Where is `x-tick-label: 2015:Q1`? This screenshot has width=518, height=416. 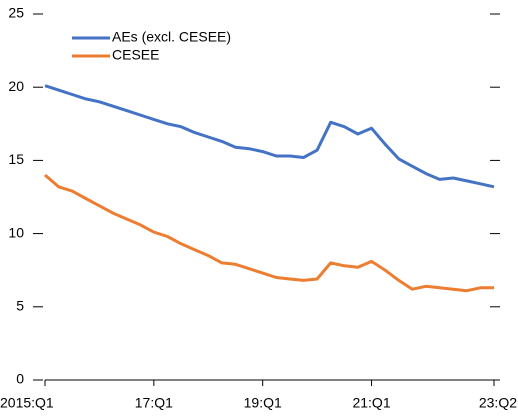
x-tick-label: 2015:Q1 is located at coordinates (27, 403).